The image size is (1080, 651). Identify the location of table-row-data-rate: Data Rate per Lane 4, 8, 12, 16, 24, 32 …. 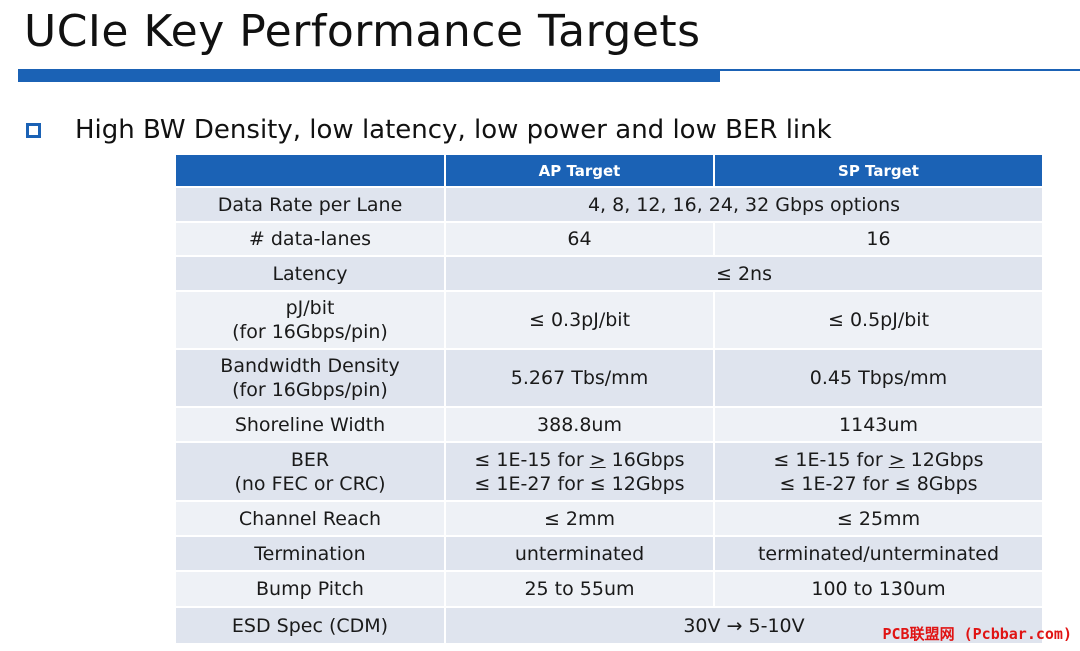
(609, 204).